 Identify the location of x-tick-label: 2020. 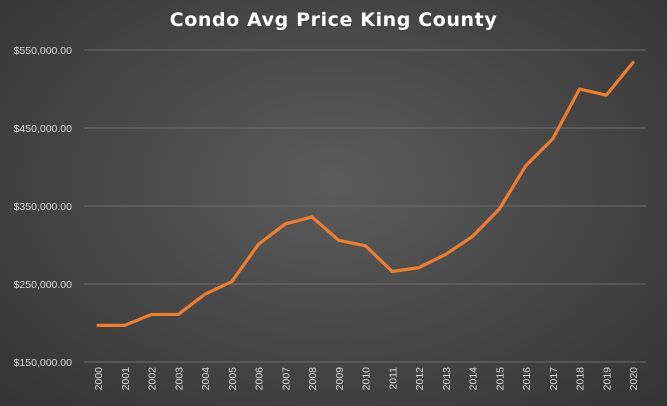
(634, 379).